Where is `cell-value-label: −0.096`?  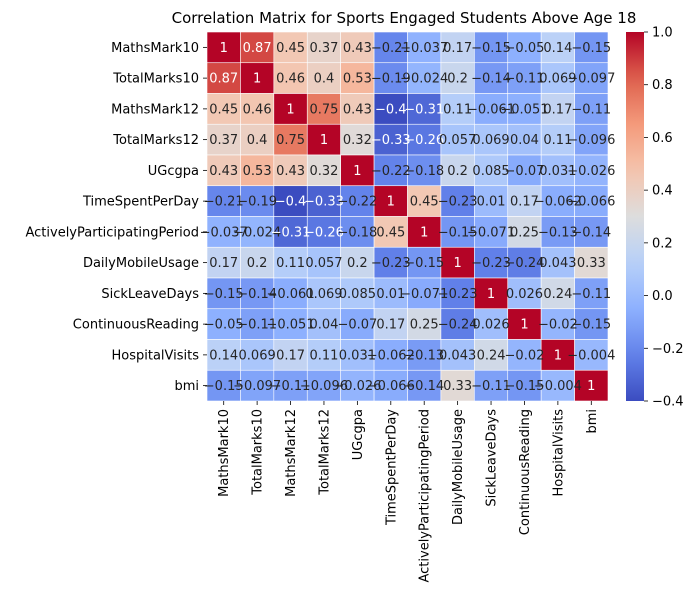
cell-value-label: −0.096 is located at coordinates (324, 386).